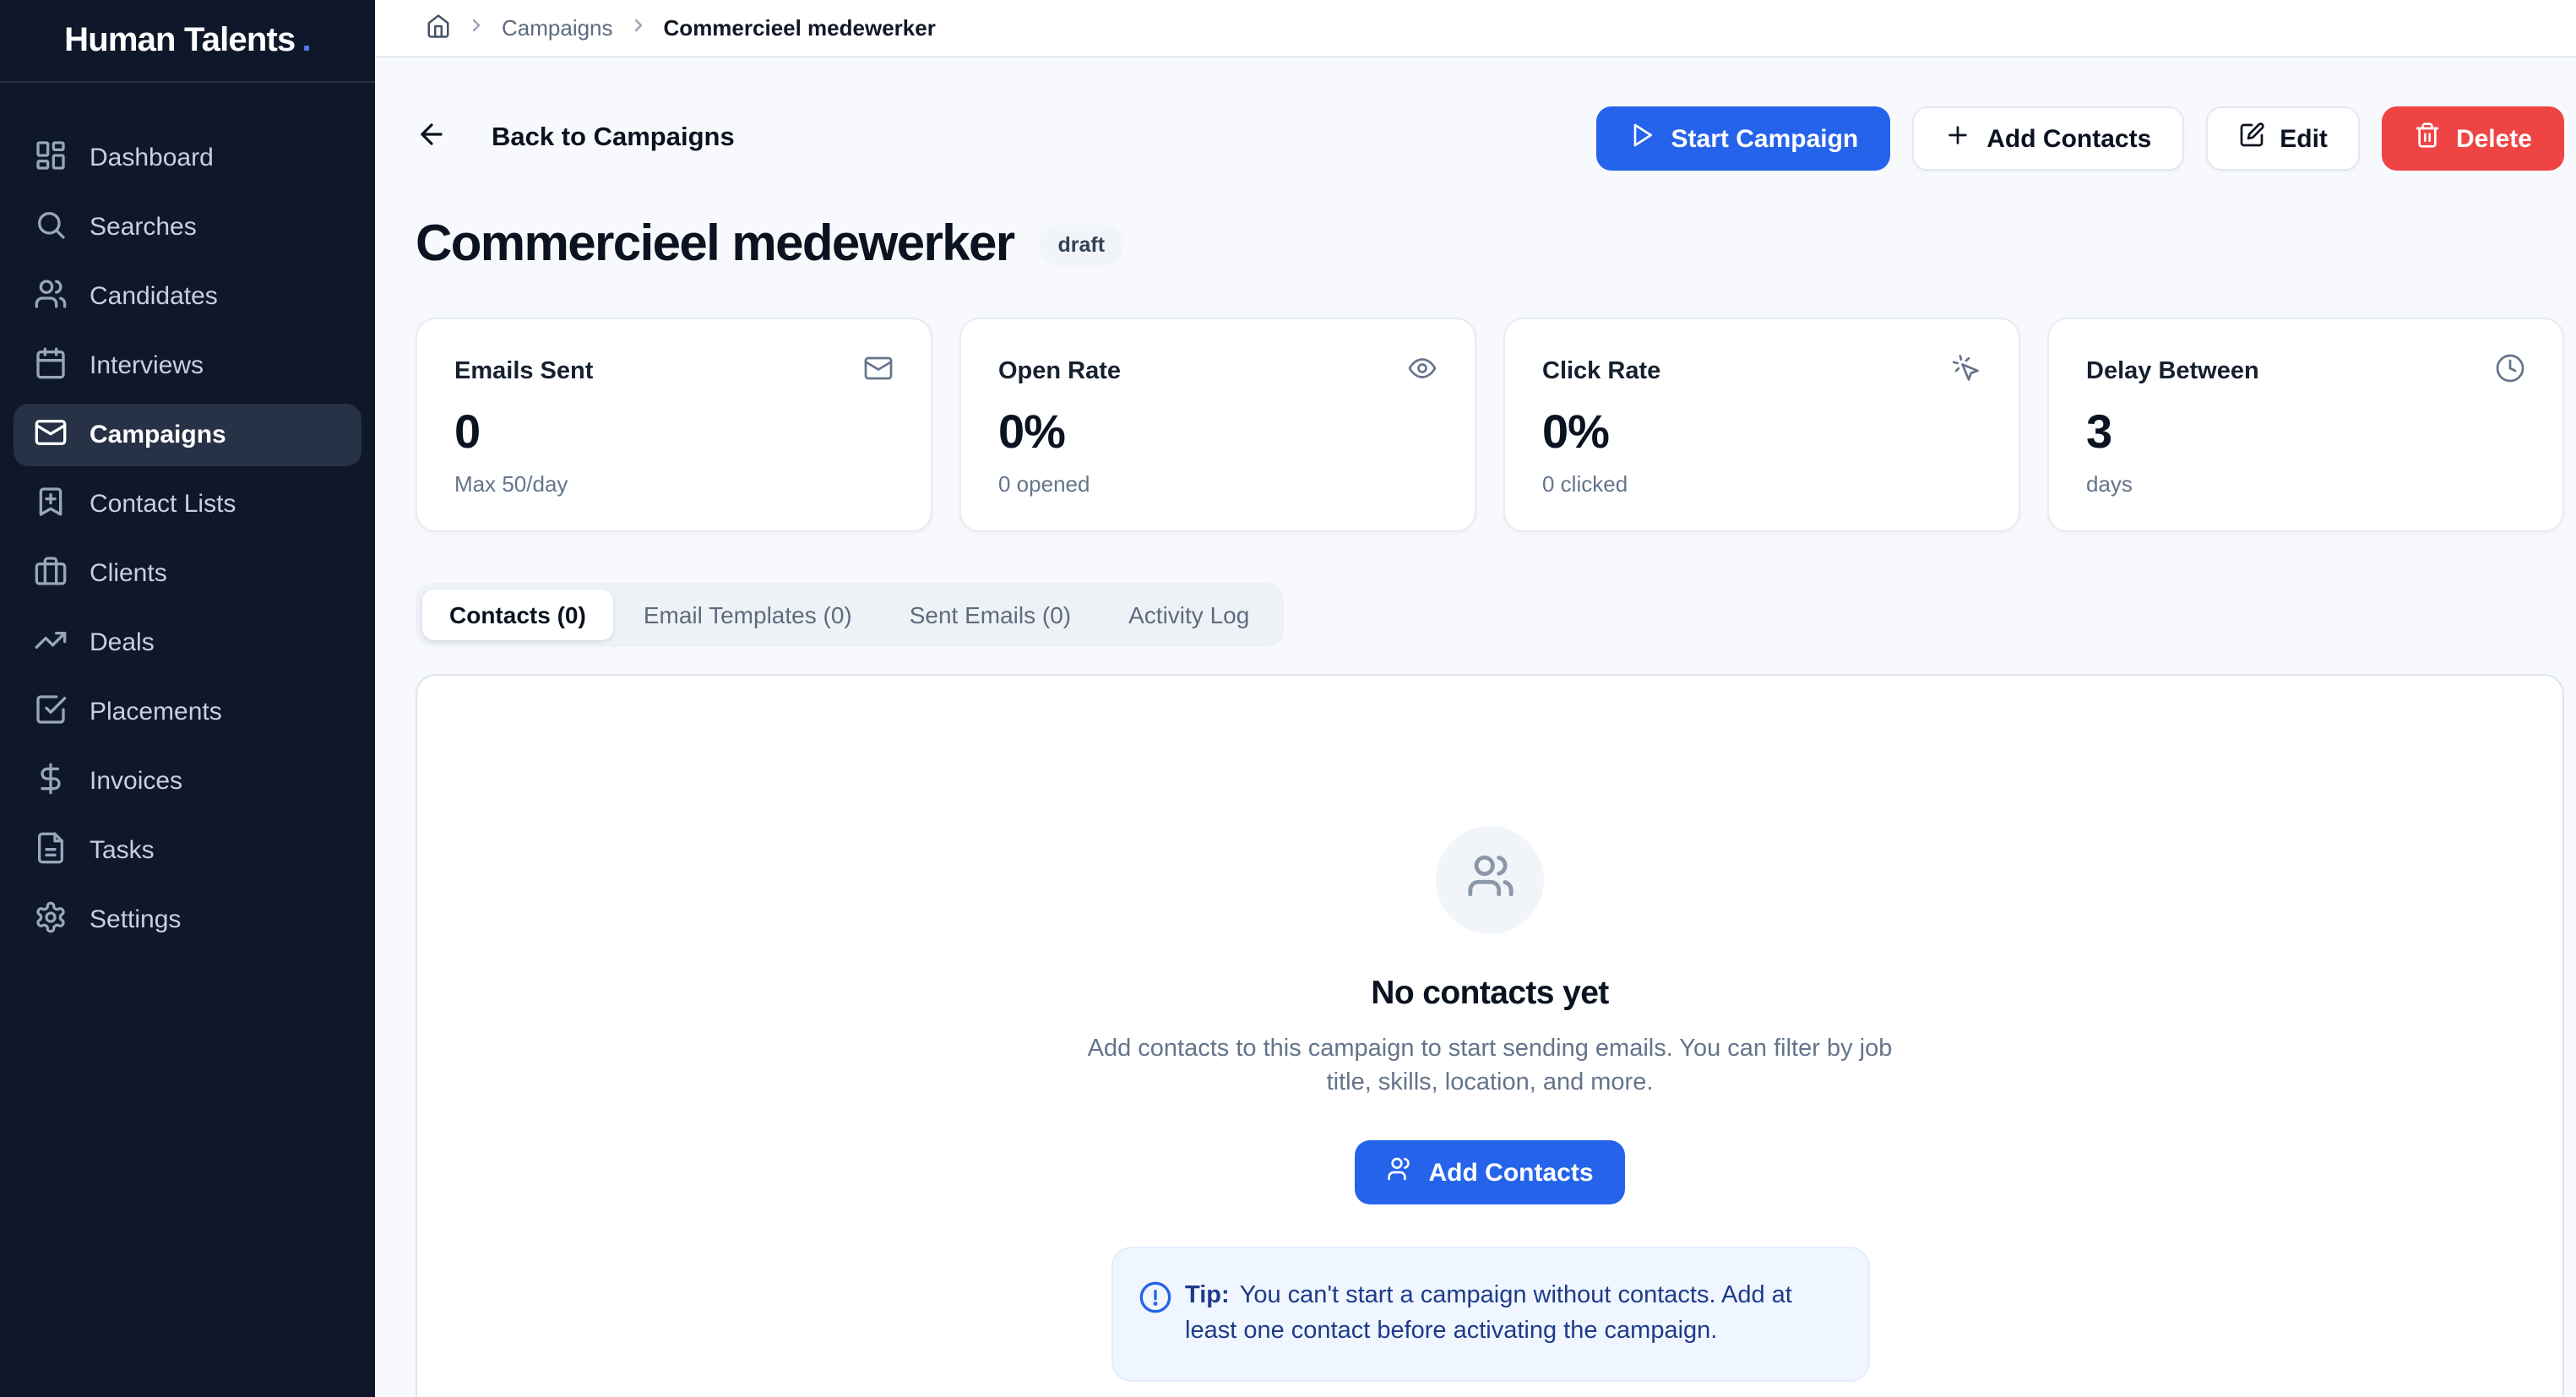  I want to click on sidebar-item-label: Tasks, so click(122, 851).